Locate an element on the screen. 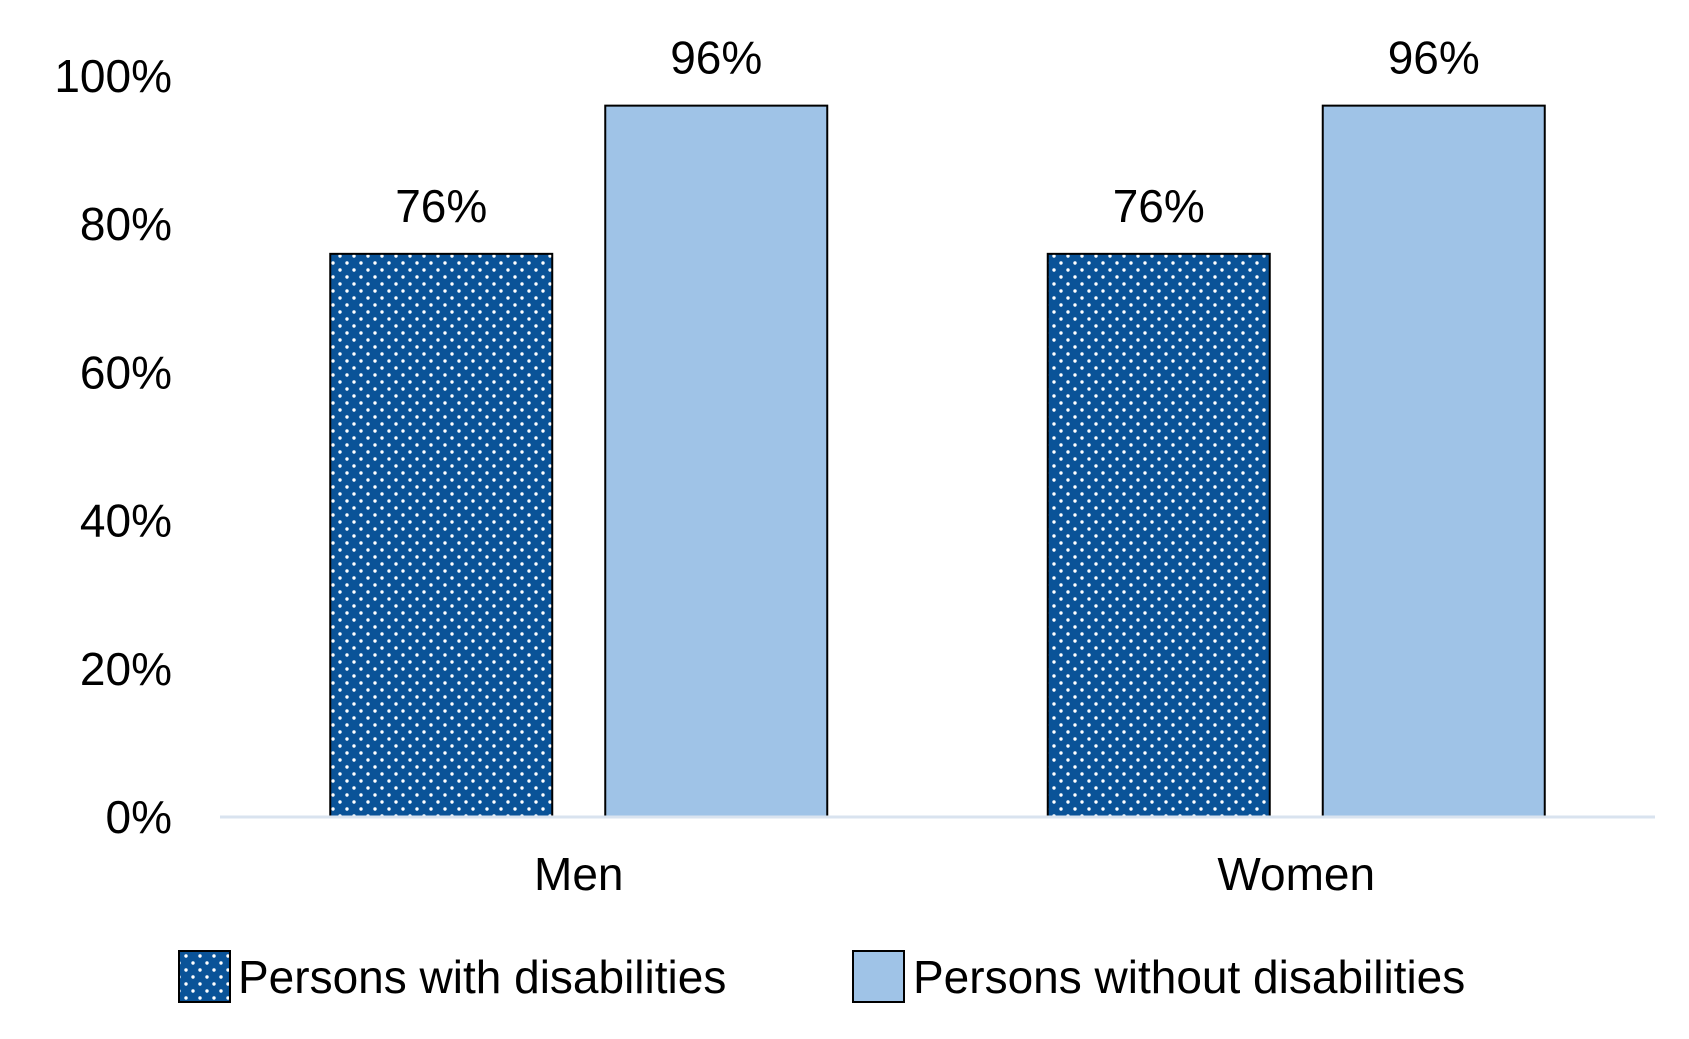 The height and width of the screenshot is (1039, 1689). y-tick-label: 20% is located at coordinates (126, 669).